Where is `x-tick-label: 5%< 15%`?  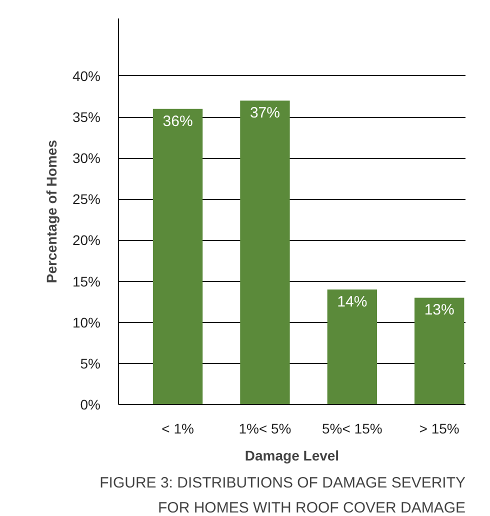
x-tick-label: 5%< 15% is located at coordinates (352, 428).